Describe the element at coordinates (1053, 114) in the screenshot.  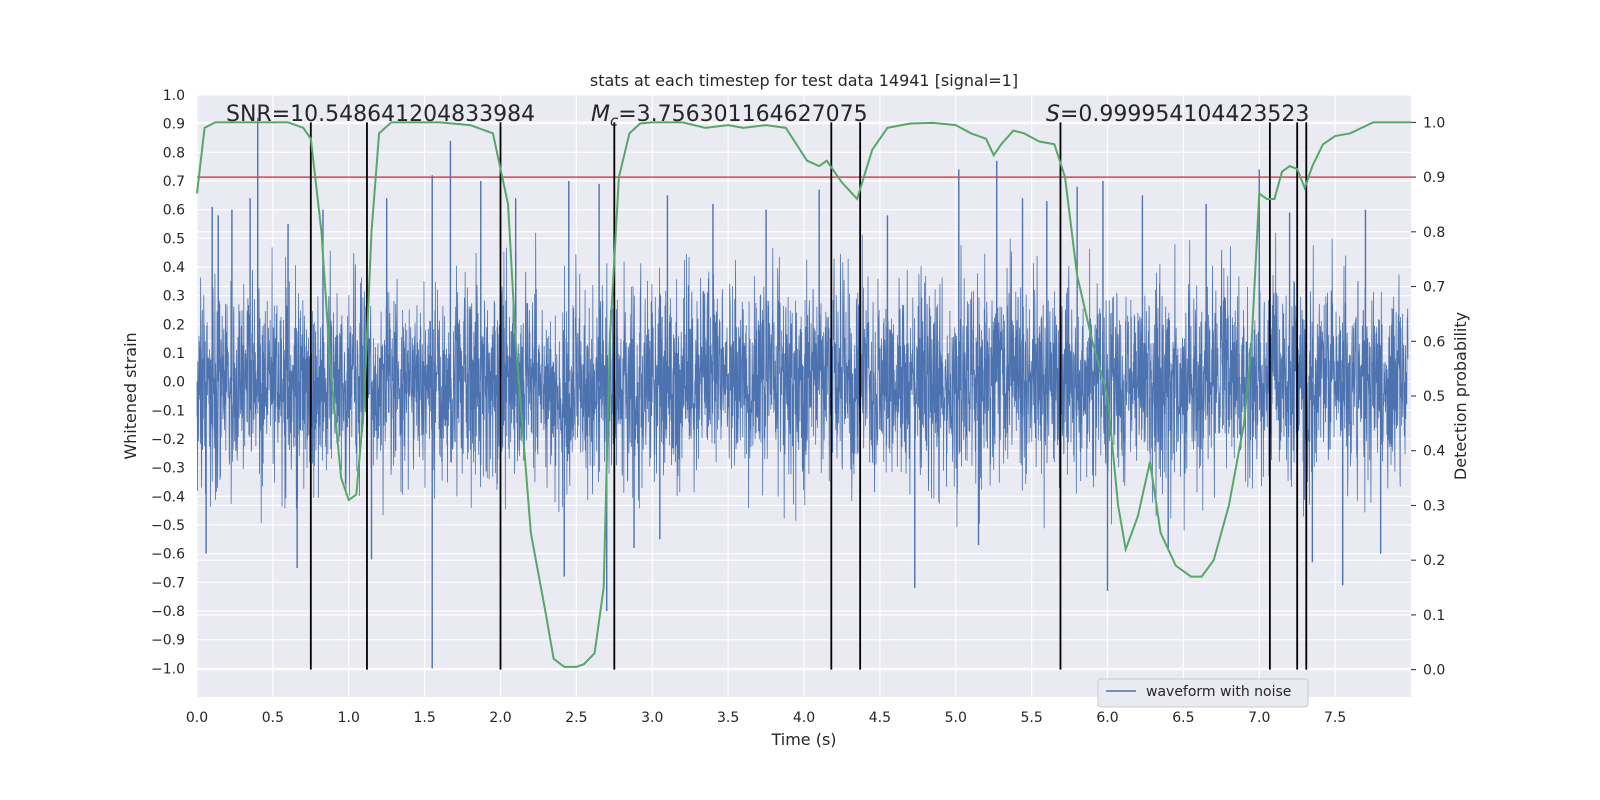
I see `s-symbol: S` at that location.